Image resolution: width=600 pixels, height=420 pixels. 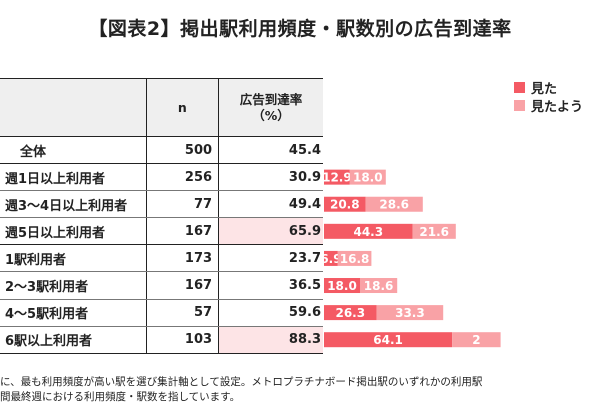 I want to click on row-rate: 45.4, so click(x=270, y=150).